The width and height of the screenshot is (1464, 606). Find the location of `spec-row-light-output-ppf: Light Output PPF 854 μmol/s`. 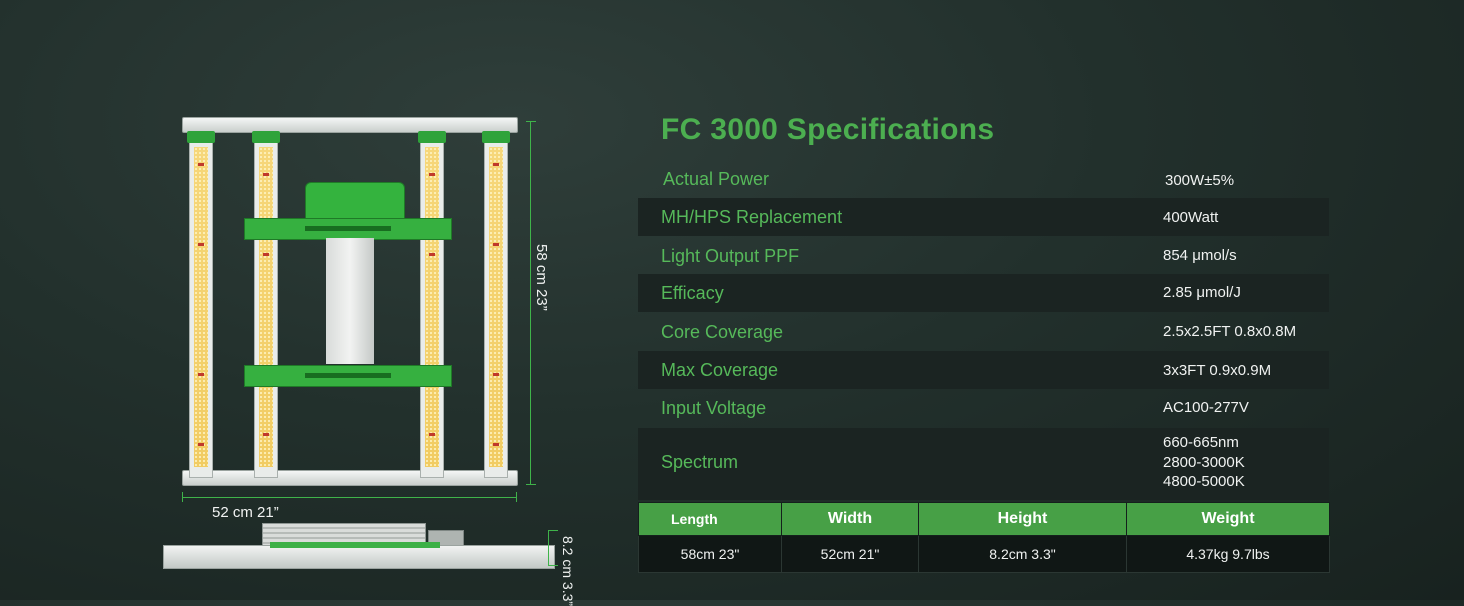

spec-row-light-output-ppf: Light Output PPF 854 μmol/s is located at coordinates (983, 255).